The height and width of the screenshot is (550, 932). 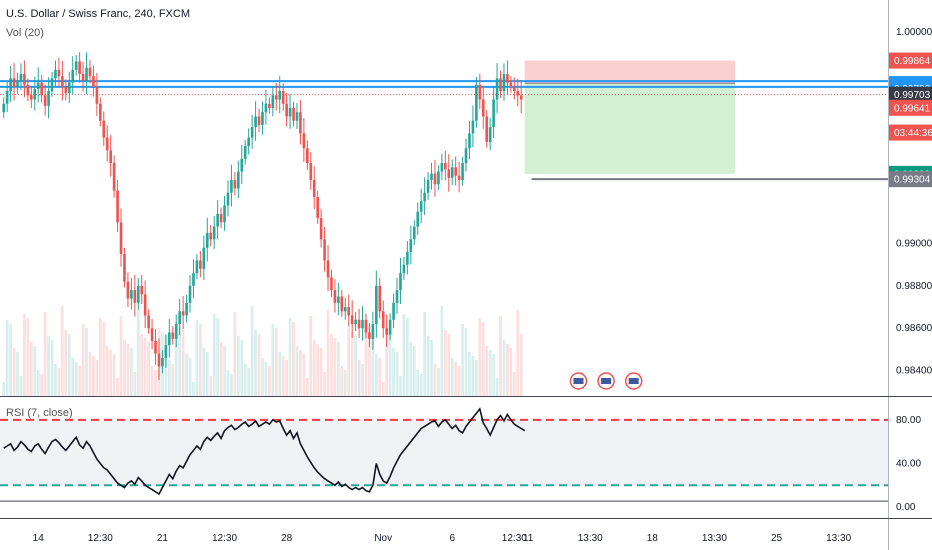 I want to click on time-tick-label: 14, so click(x=39, y=538).